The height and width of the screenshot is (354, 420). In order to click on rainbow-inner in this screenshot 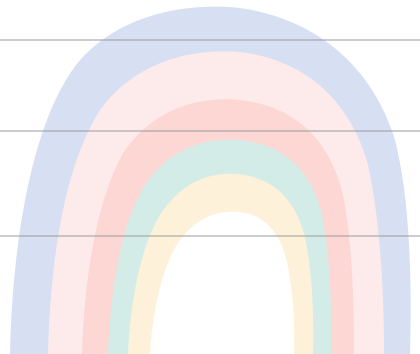, I will do `click(222, 282)`.